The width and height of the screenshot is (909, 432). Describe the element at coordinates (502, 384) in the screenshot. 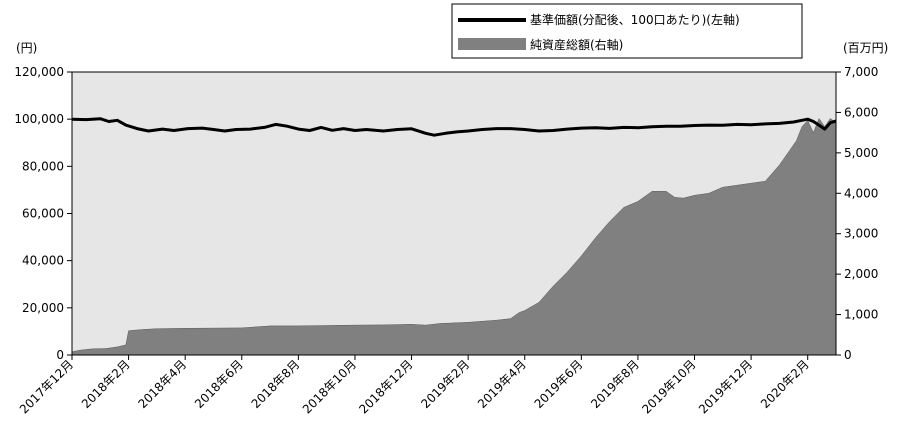

I see `x-tick-label: 2019年4月` at that location.